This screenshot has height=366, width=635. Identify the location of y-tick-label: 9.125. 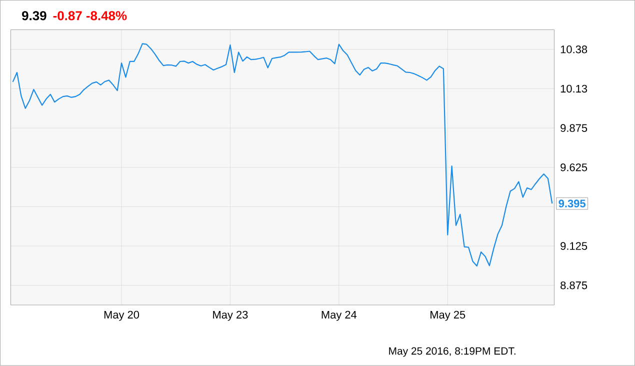
(574, 246).